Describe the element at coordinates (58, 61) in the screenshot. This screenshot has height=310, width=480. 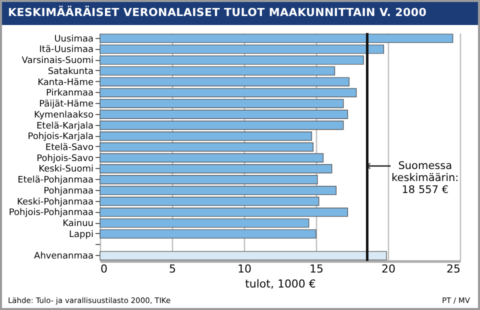
I see `y-tick-label: Varsinais-Suomi` at that location.